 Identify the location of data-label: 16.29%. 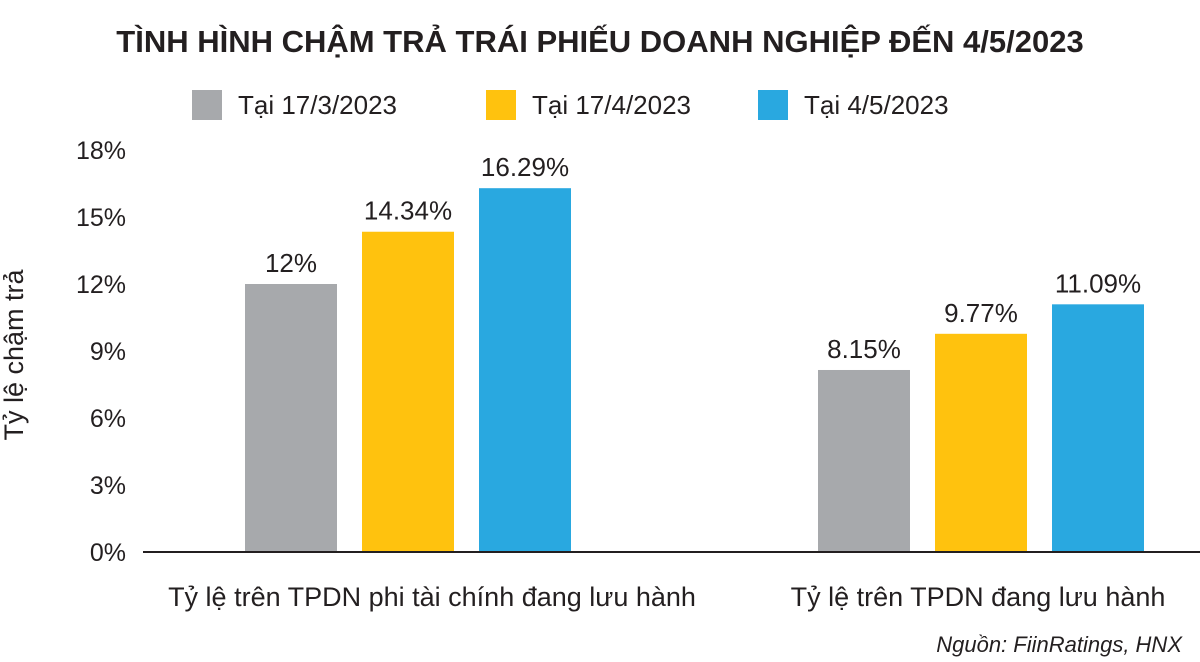
(525, 167).